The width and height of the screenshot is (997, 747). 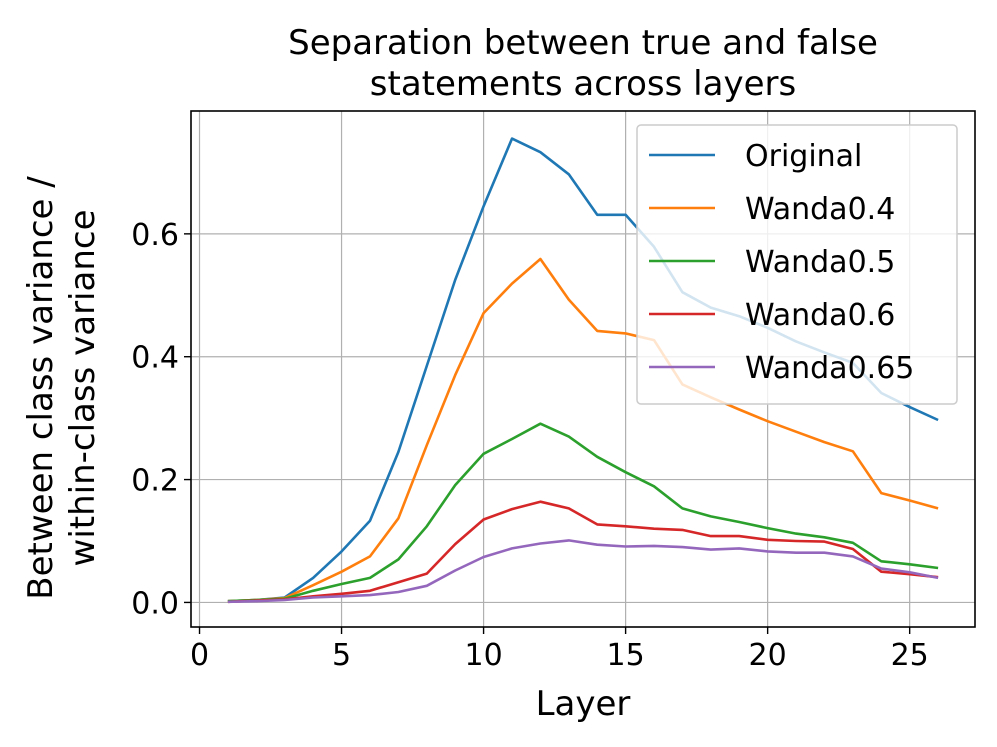 I want to click on y-axis-label-line-1: Between class variance /, so click(x=41, y=388).